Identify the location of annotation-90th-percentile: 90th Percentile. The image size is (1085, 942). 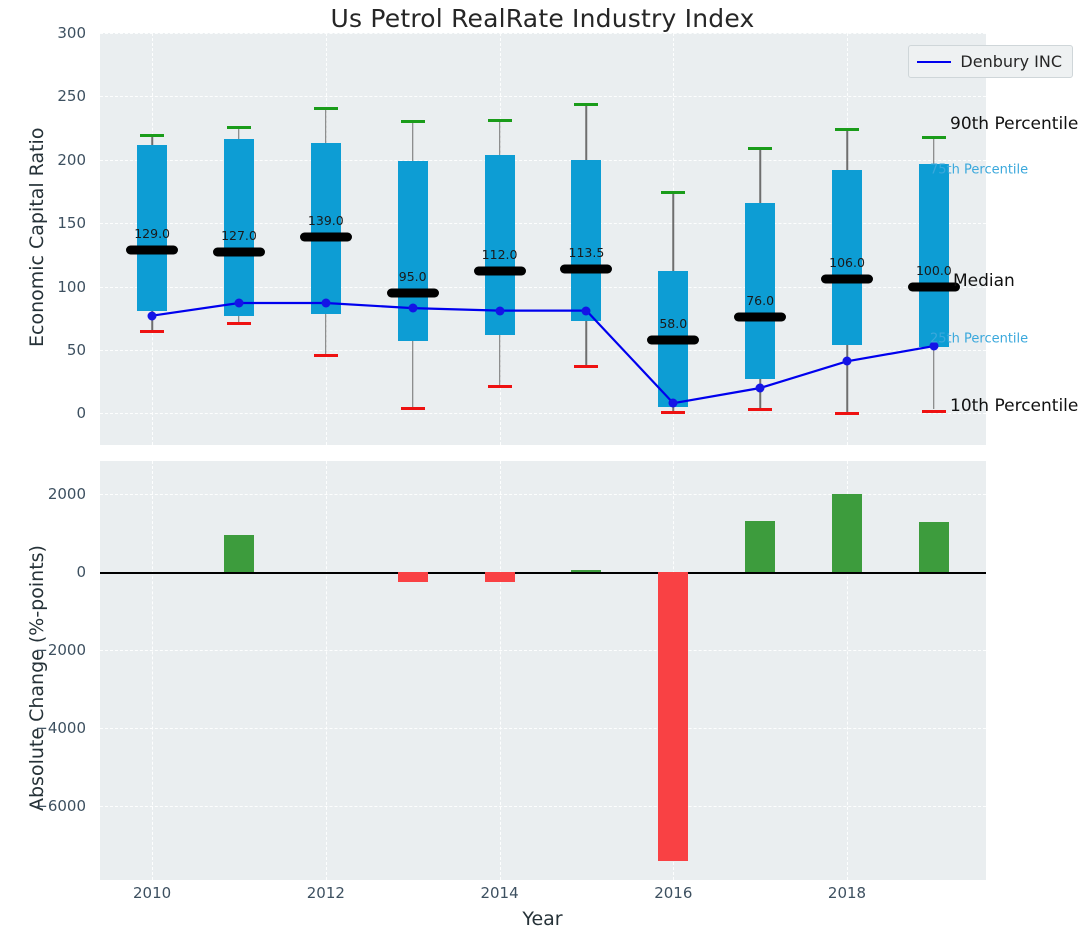
(1014, 124).